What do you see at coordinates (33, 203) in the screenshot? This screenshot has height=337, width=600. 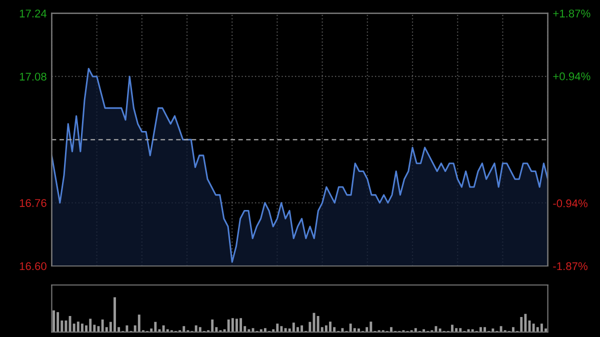 I see `y-tick-label: 16.76` at bounding box center [33, 203].